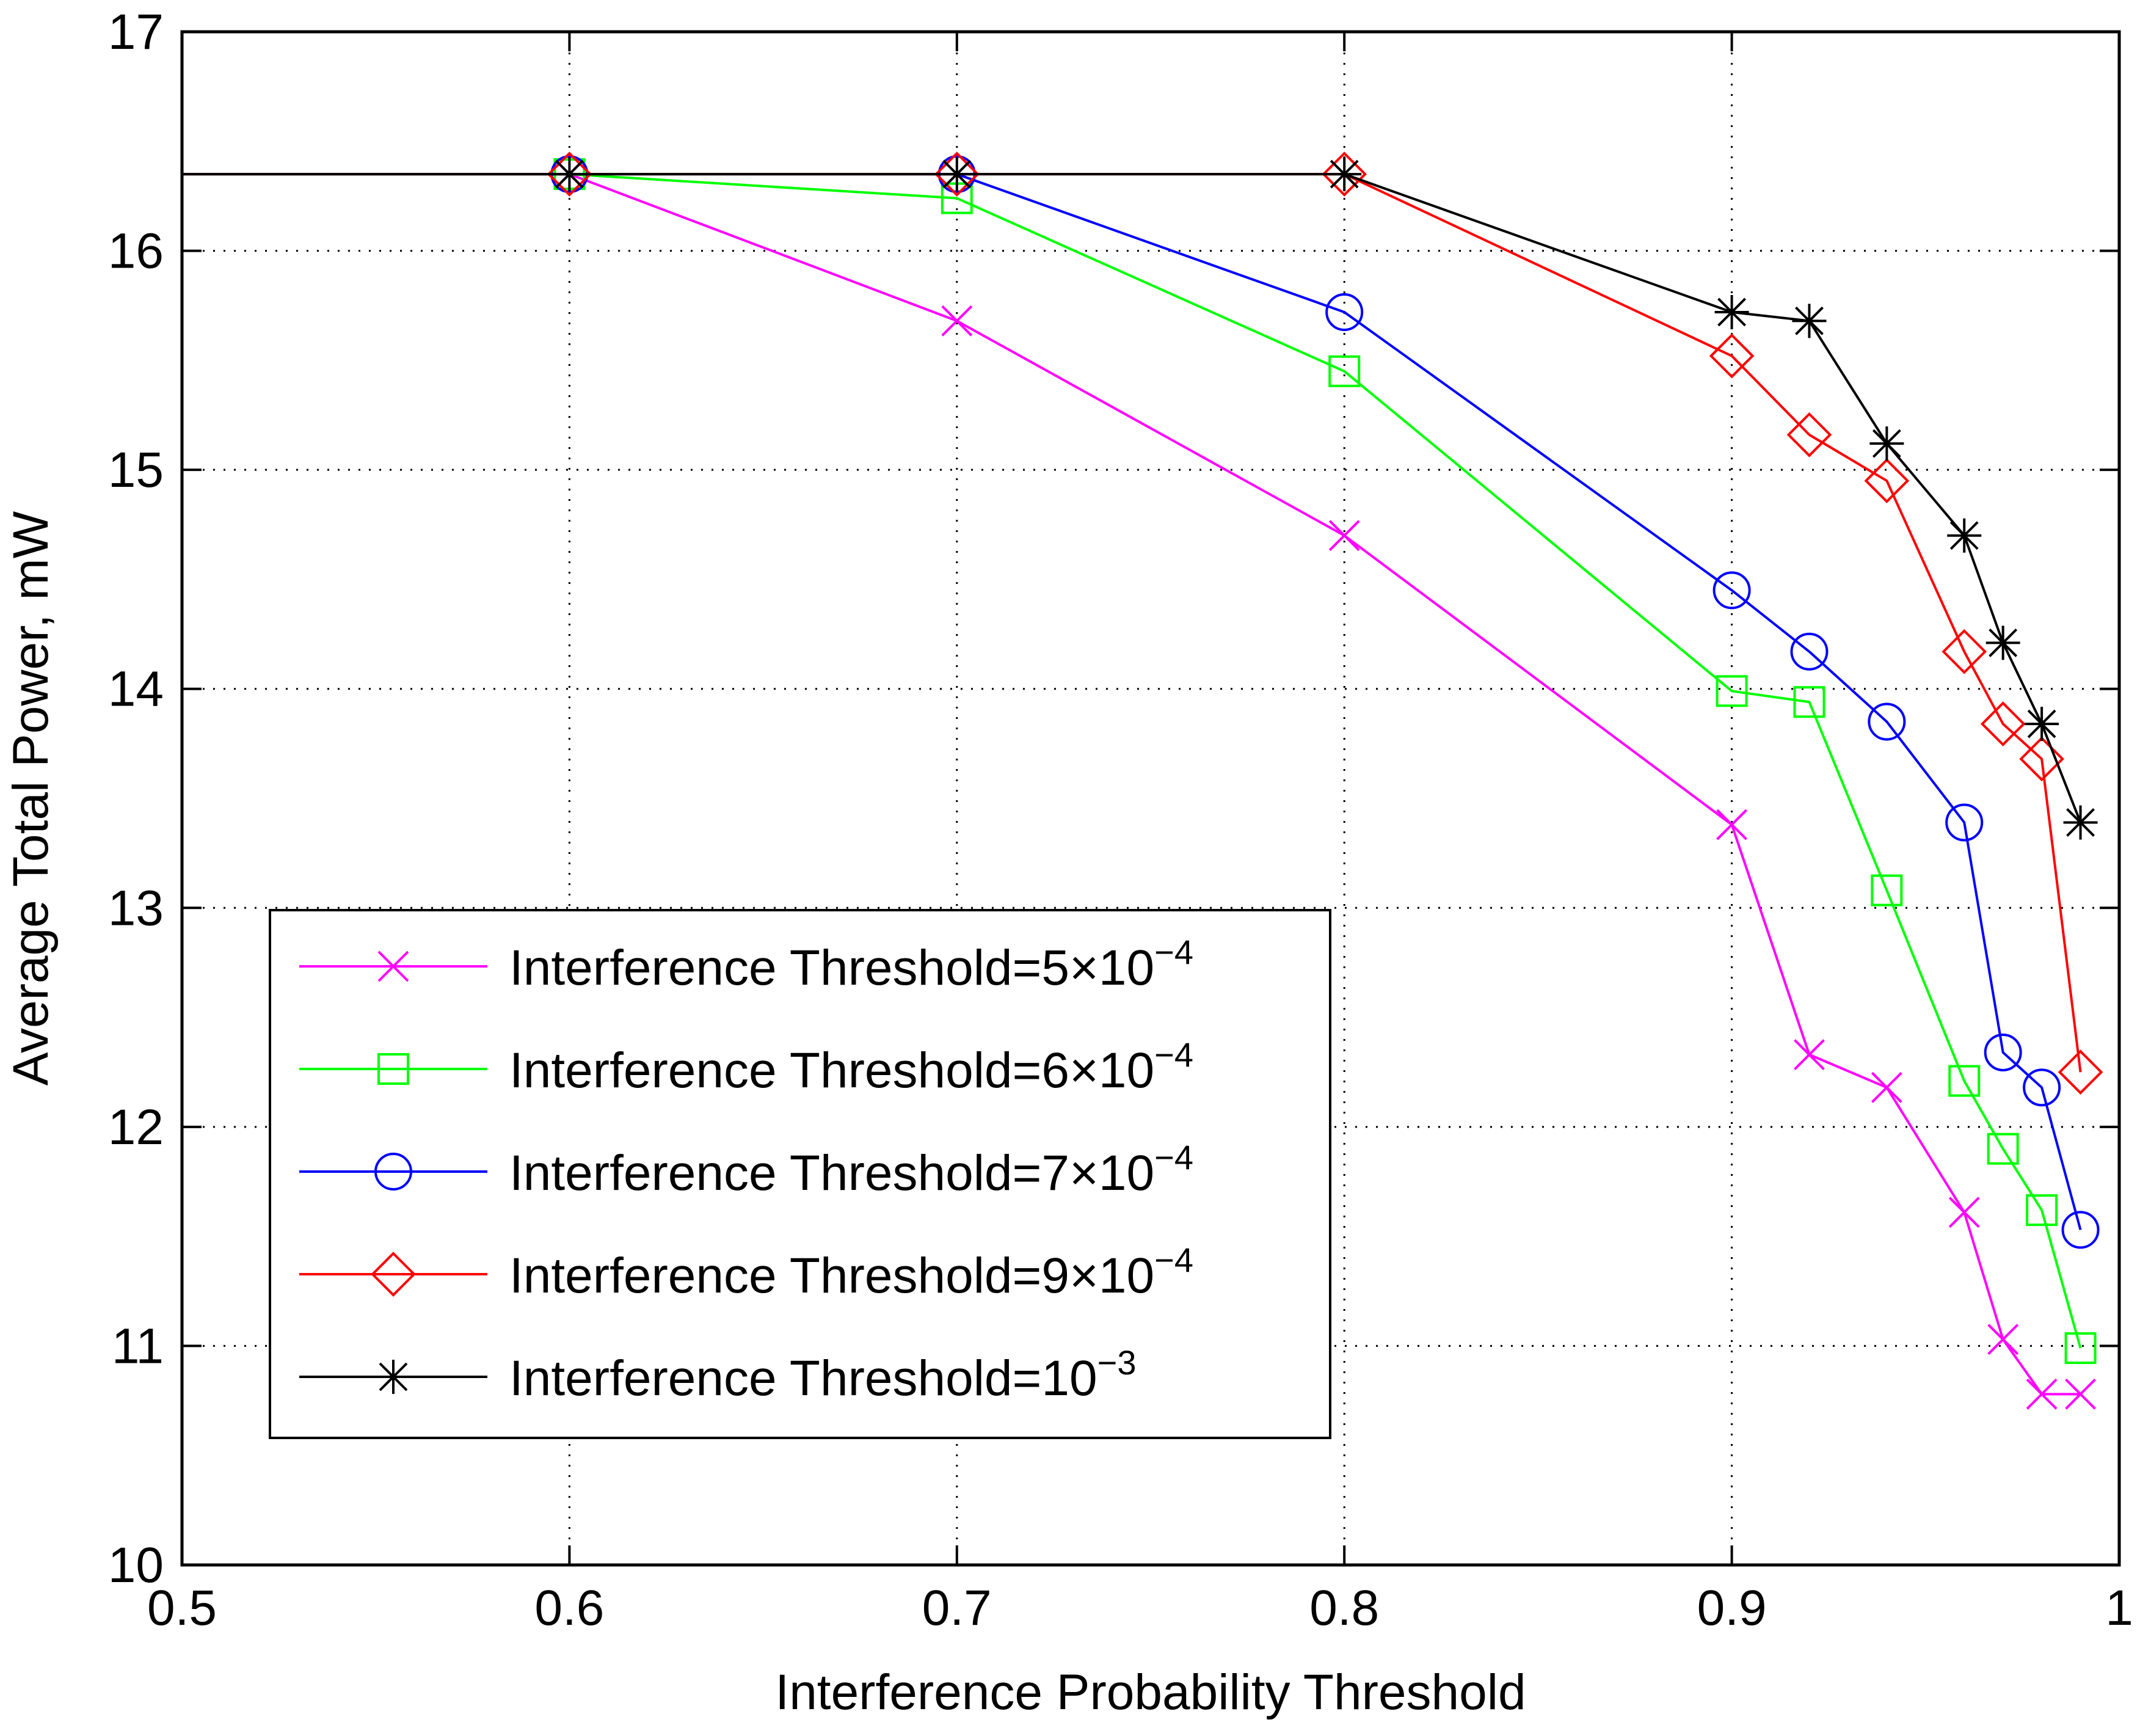 The height and width of the screenshot is (1736, 2140). Describe the element at coordinates (1344, 1608) in the screenshot. I see `x-tick-label: 0.8` at that location.